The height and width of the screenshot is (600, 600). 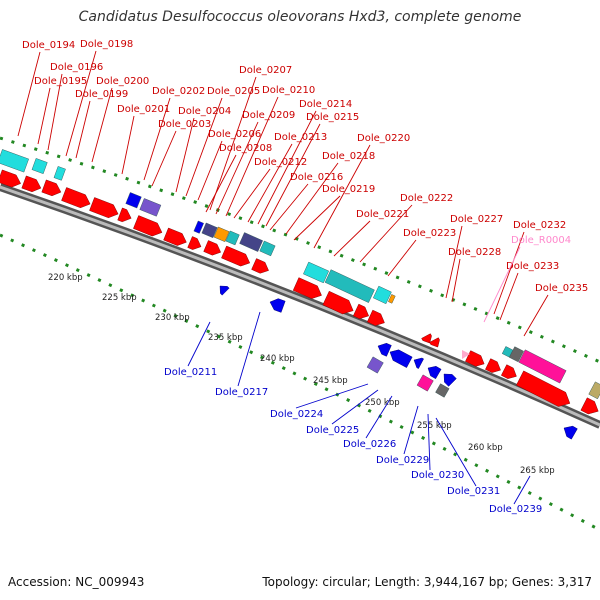 What do you see at coordinates (542, 366) in the screenshot?
I see `gene-box-pink` at bounding box center [542, 366].